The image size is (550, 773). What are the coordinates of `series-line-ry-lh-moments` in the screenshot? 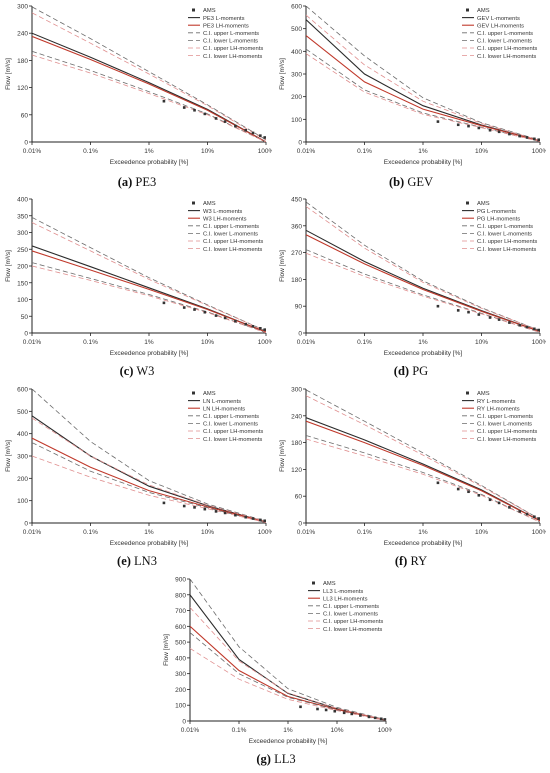 It's located at (423, 471).